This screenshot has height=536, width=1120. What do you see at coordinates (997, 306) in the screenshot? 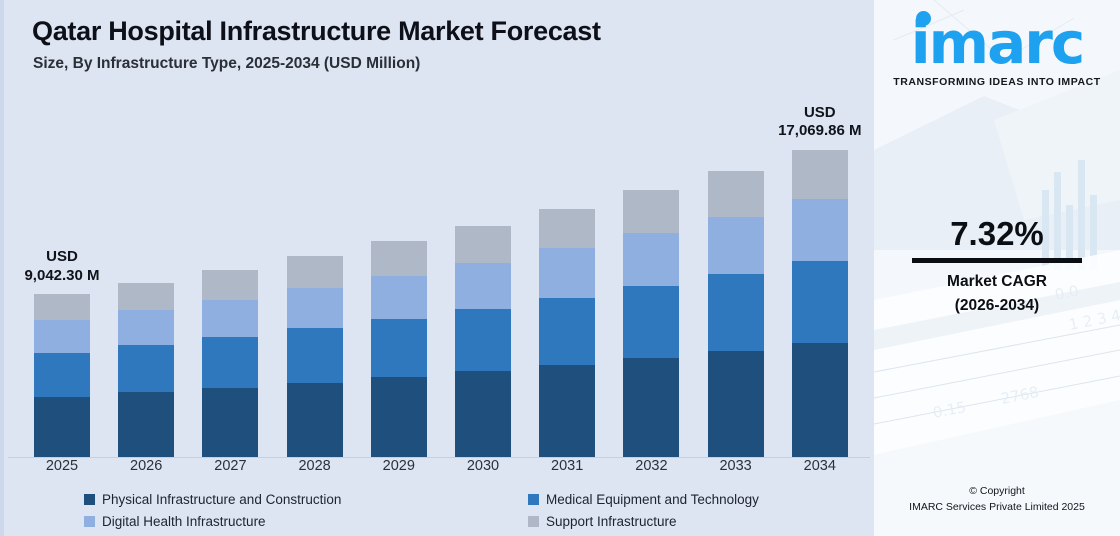
I see `cagr-label-period: (2026-2034)` at bounding box center [997, 306].